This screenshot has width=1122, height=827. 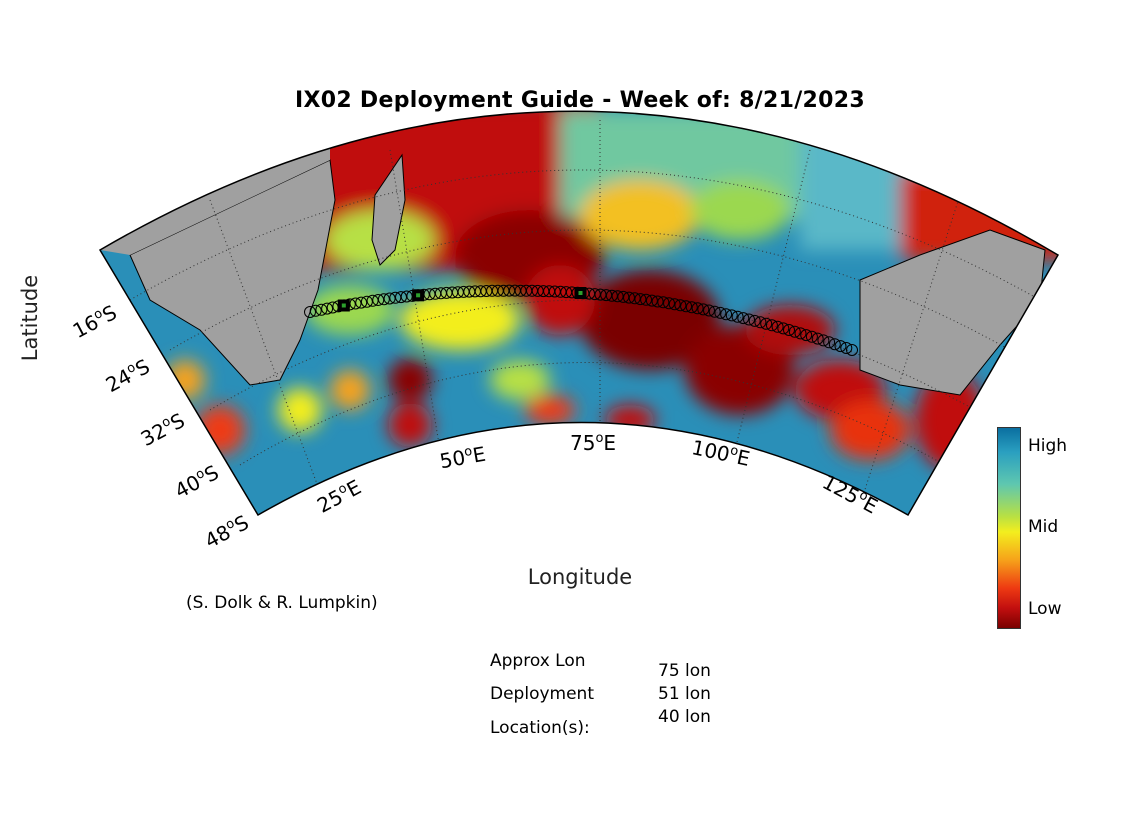 What do you see at coordinates (163, 429) in the screenshot?
I see `lat-tick-label: 32oS` at bounding box center [163, 429].